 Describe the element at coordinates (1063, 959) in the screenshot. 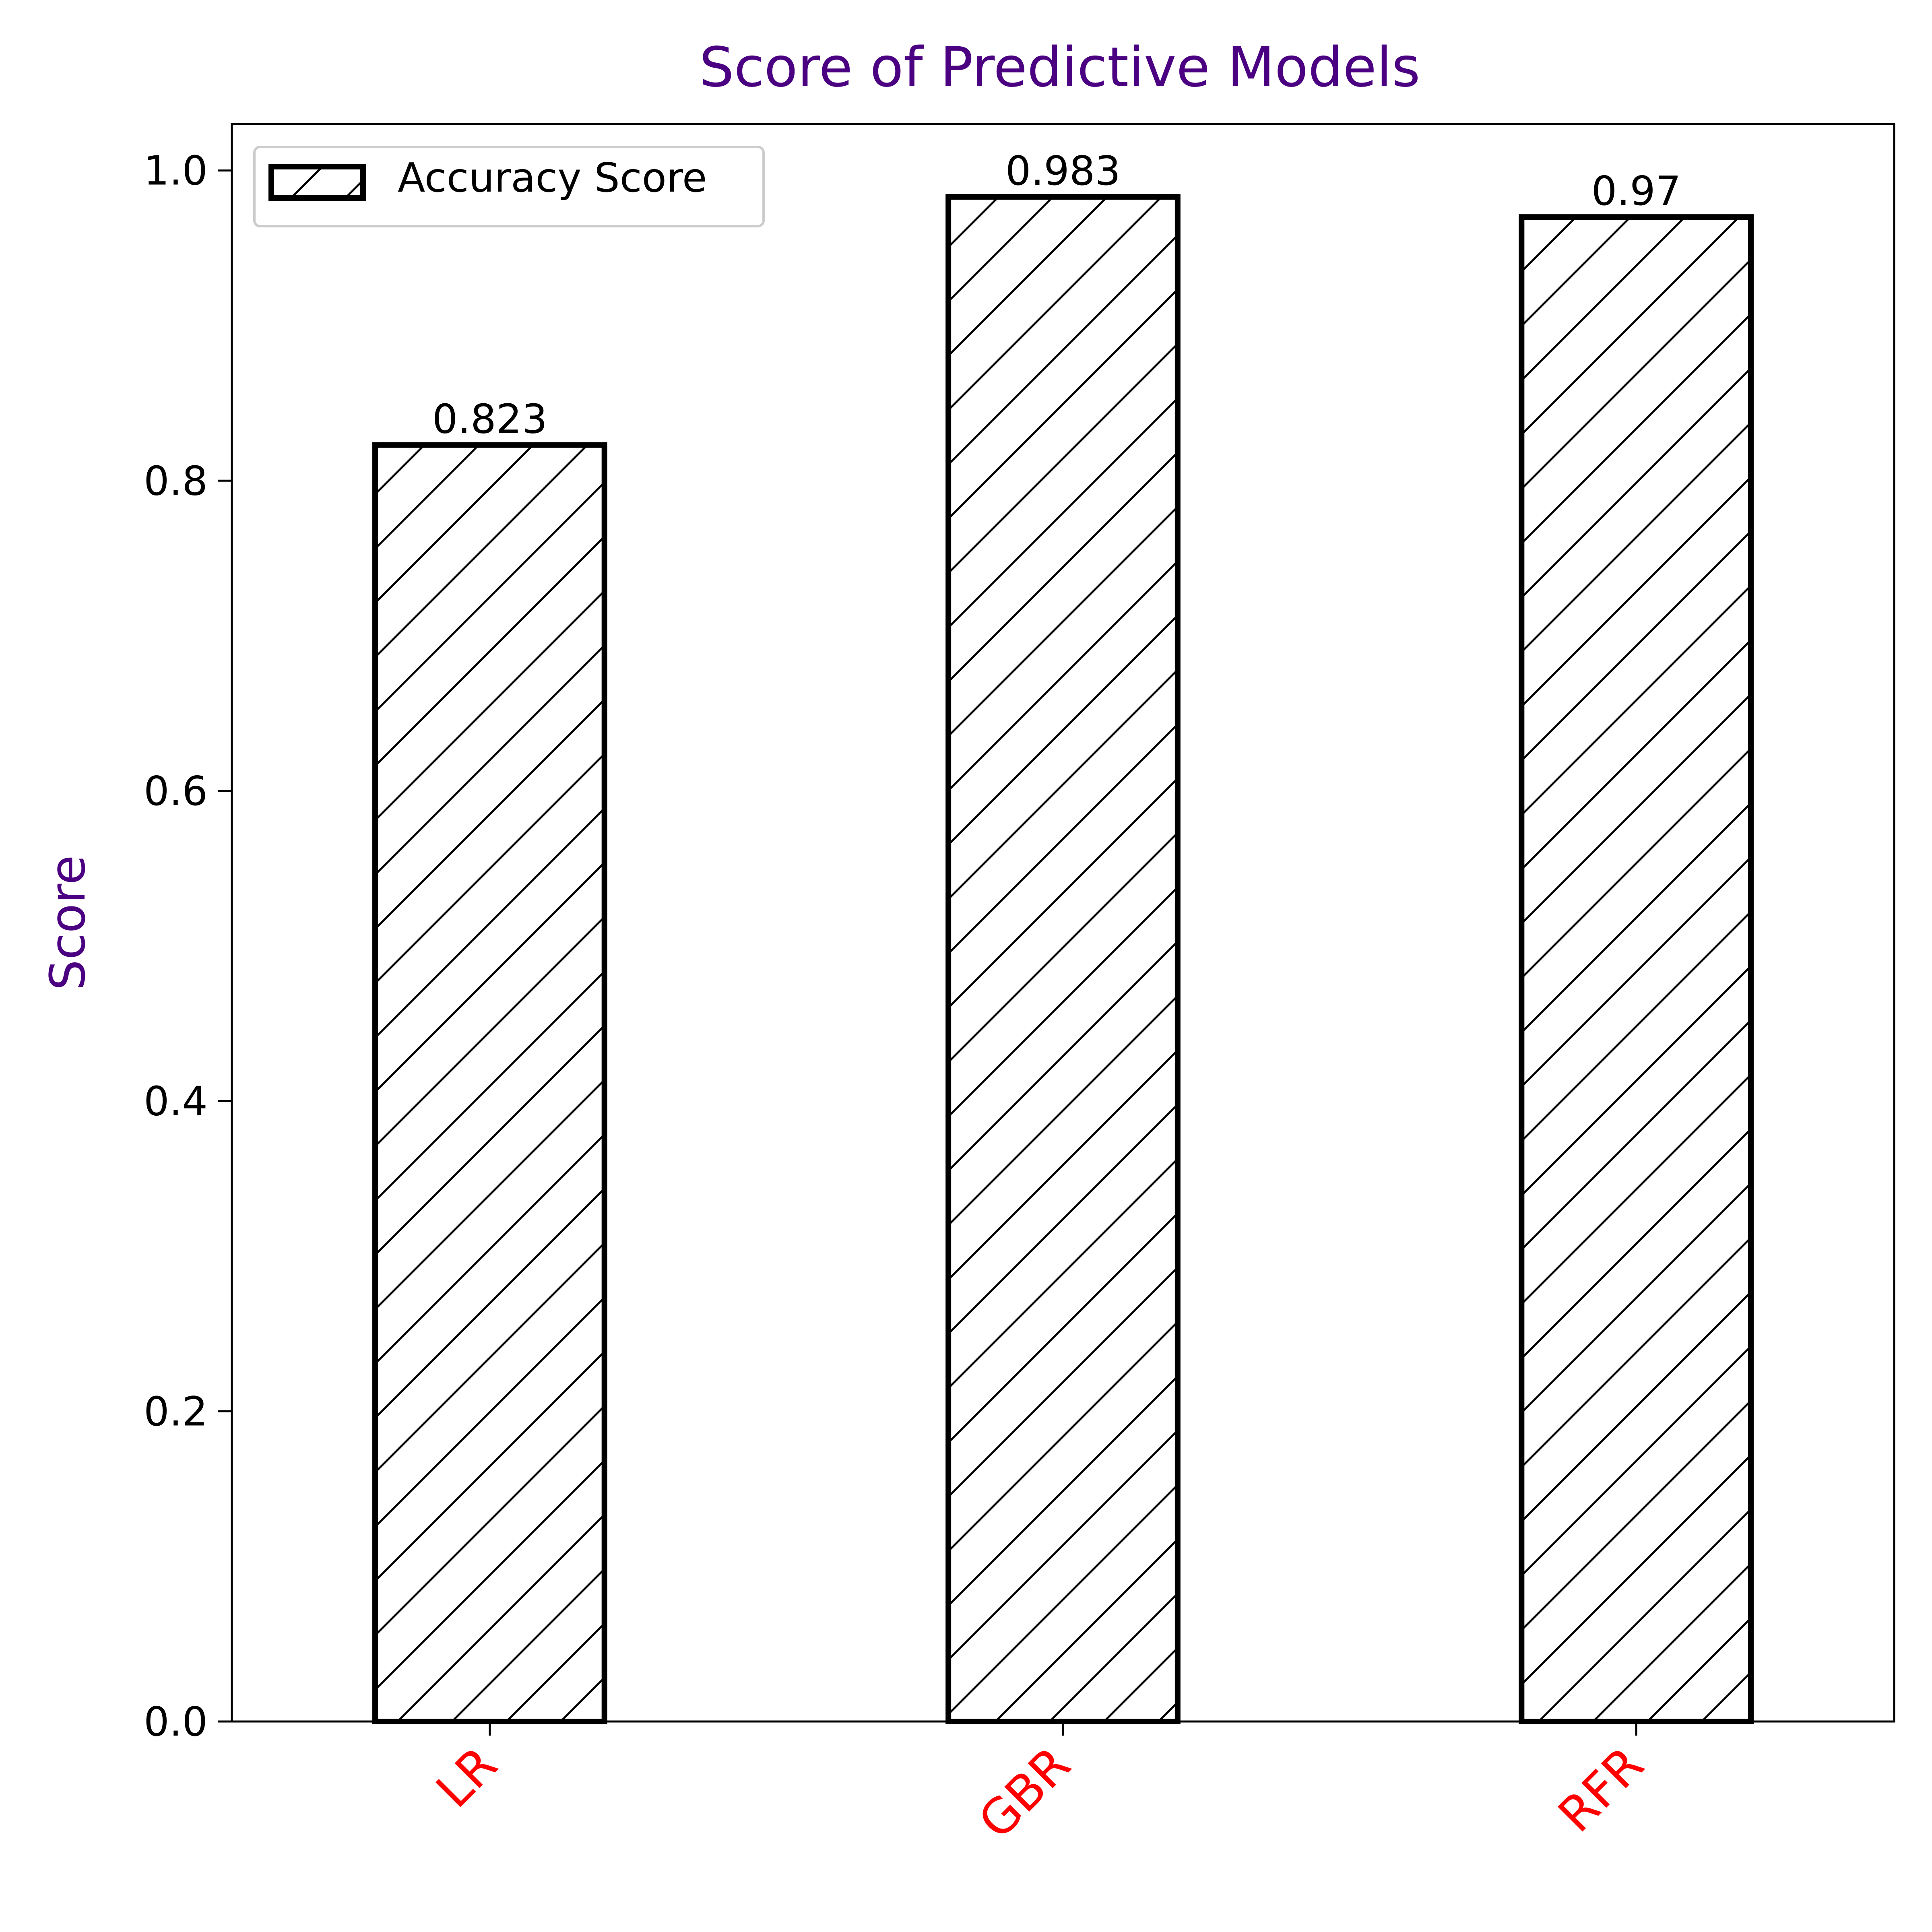

I see `bar-gbr` at that location.